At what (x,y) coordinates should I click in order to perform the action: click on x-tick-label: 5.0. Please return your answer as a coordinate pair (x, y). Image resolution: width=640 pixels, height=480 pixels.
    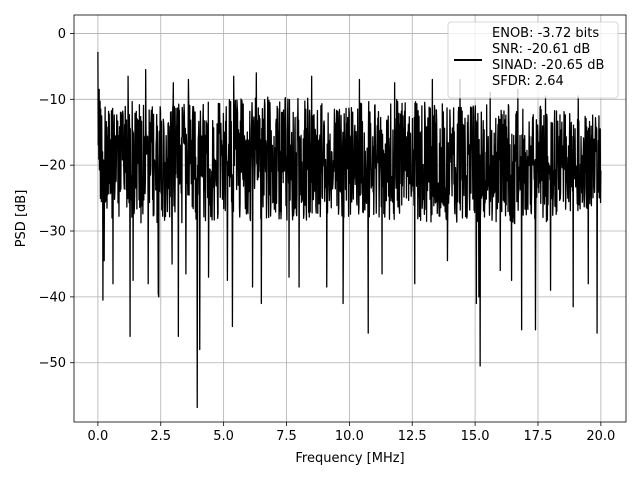
    Looking at the image, I should click on (223, 436).